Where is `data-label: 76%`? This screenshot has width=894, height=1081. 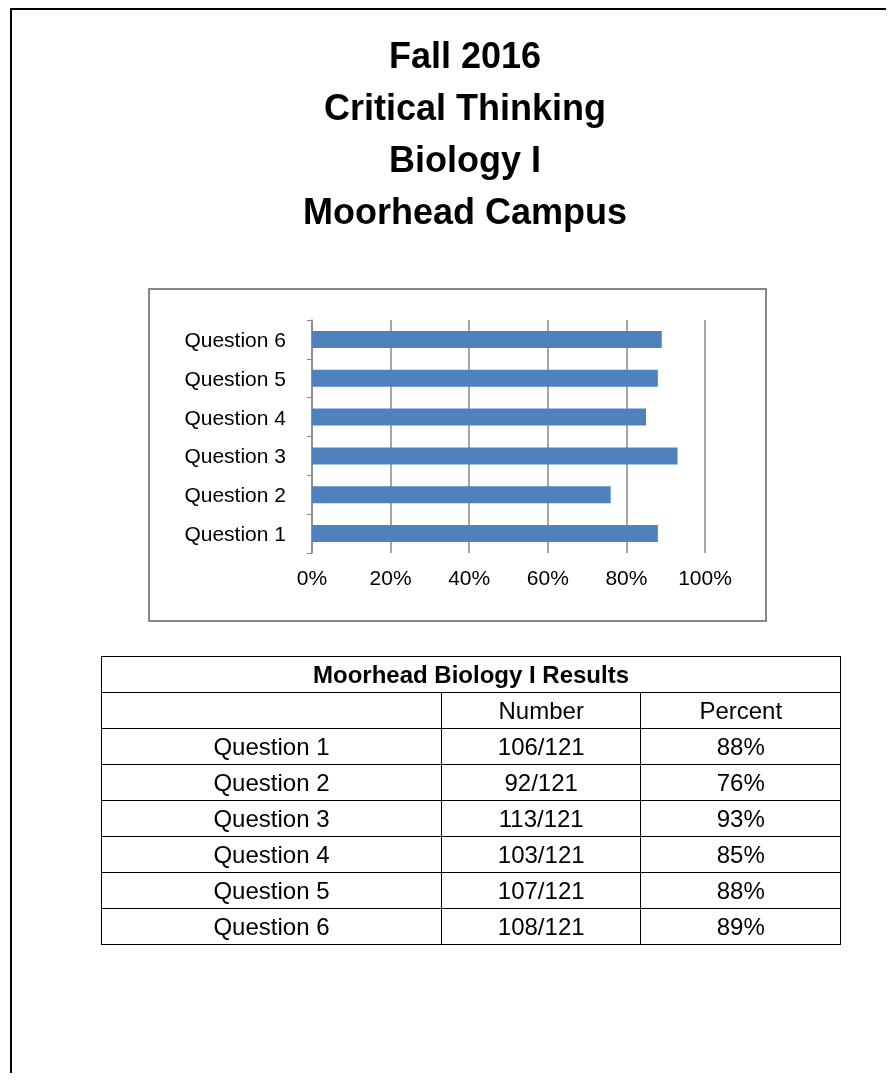 data-label: 76% is located at coordinates (740, 782).